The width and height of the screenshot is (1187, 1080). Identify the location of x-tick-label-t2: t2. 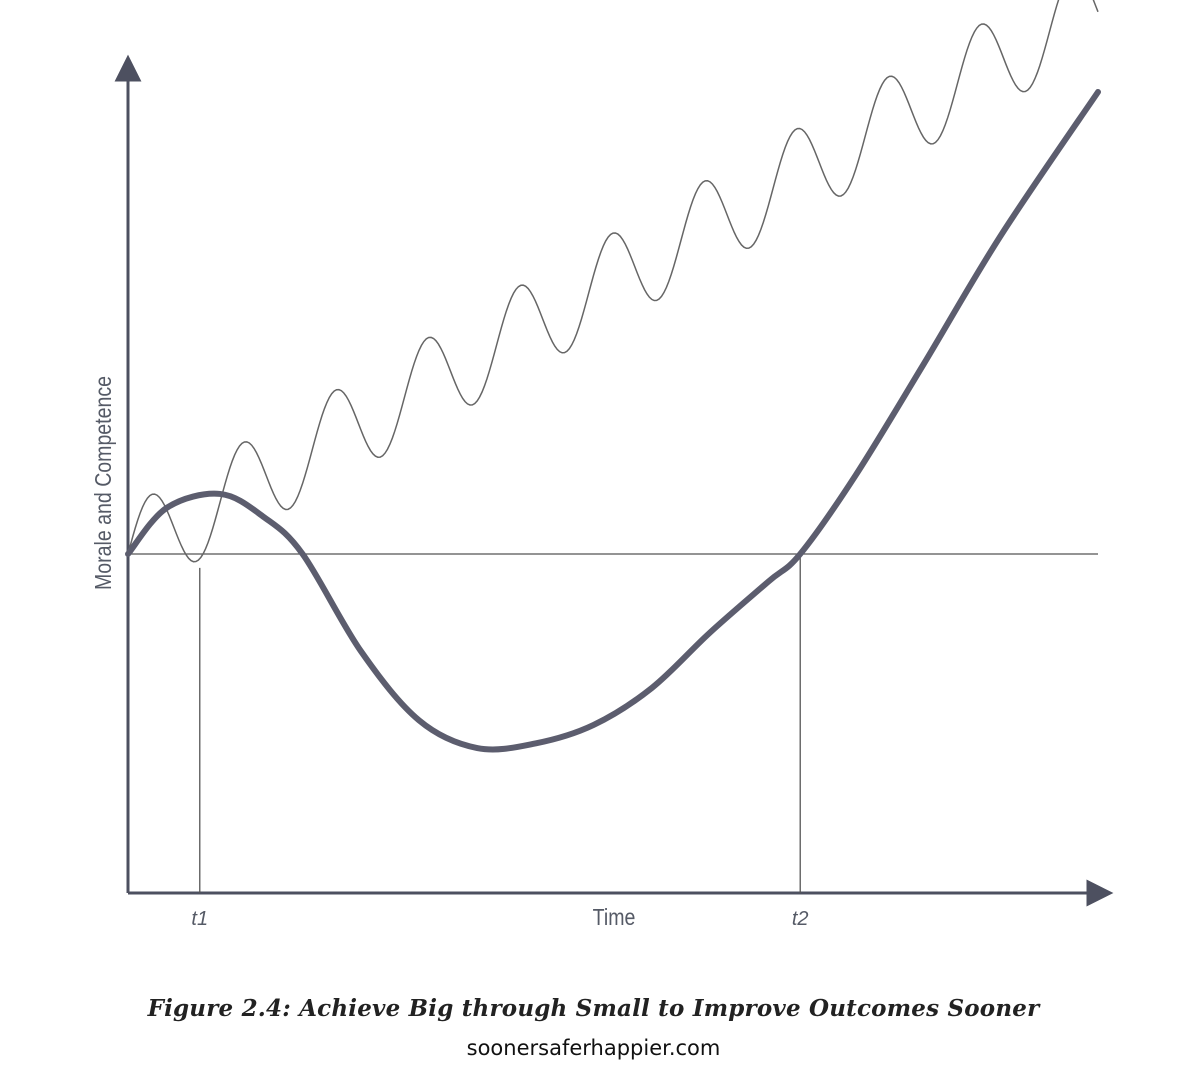
(800, 919).